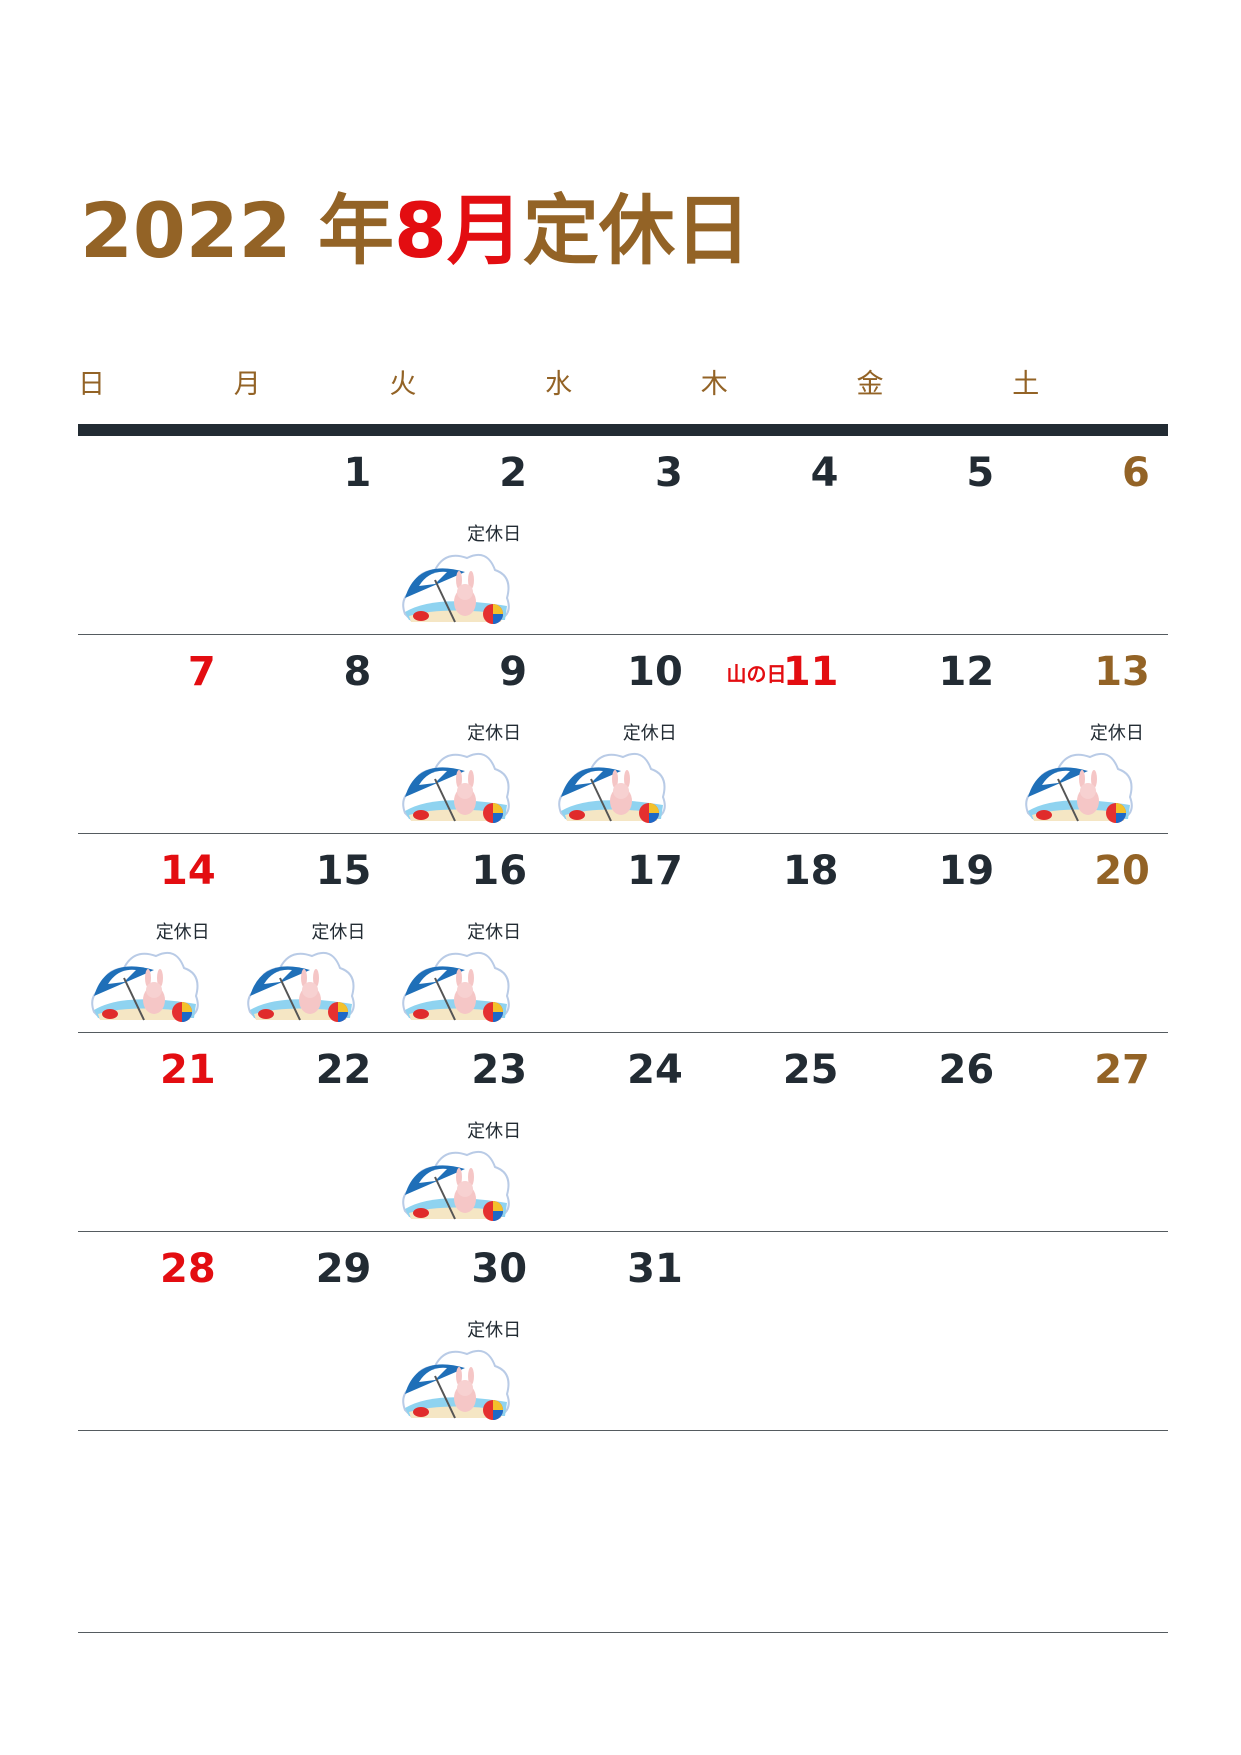 The width and height of the screenshot is (1241, 1755). I want to click on day-number: 19, so click(966, 871).